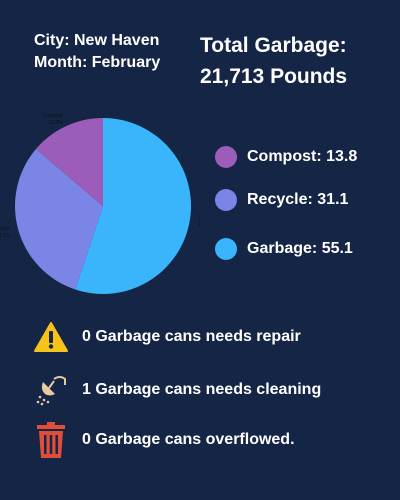 The width and height of the screenshot is (400, 500). Describe the element at coordinates (226, 200) in the screenshot. I see `legend-dot-recycle` at that location.